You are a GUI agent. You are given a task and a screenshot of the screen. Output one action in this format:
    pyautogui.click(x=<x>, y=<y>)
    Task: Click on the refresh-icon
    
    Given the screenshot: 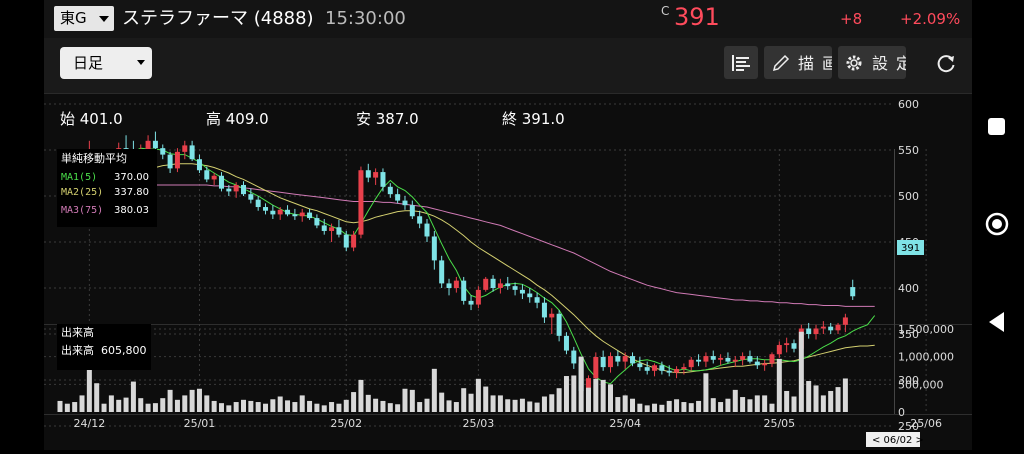 What is the action you would take?
    pyautogui.click(x=946, y=64)
    